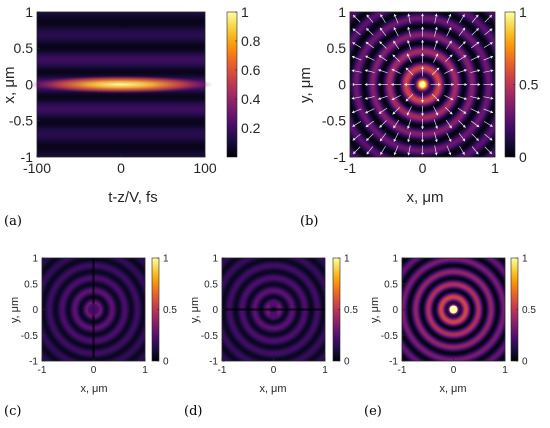  What do you see at coordinates (90, 337) in the screenshot?
I see `panel-c: -1 0 1 1 0.5 0 -0.5 -1 x, μm y, μm 1 0.5 0 (c)` at bounding box center [90, 337].